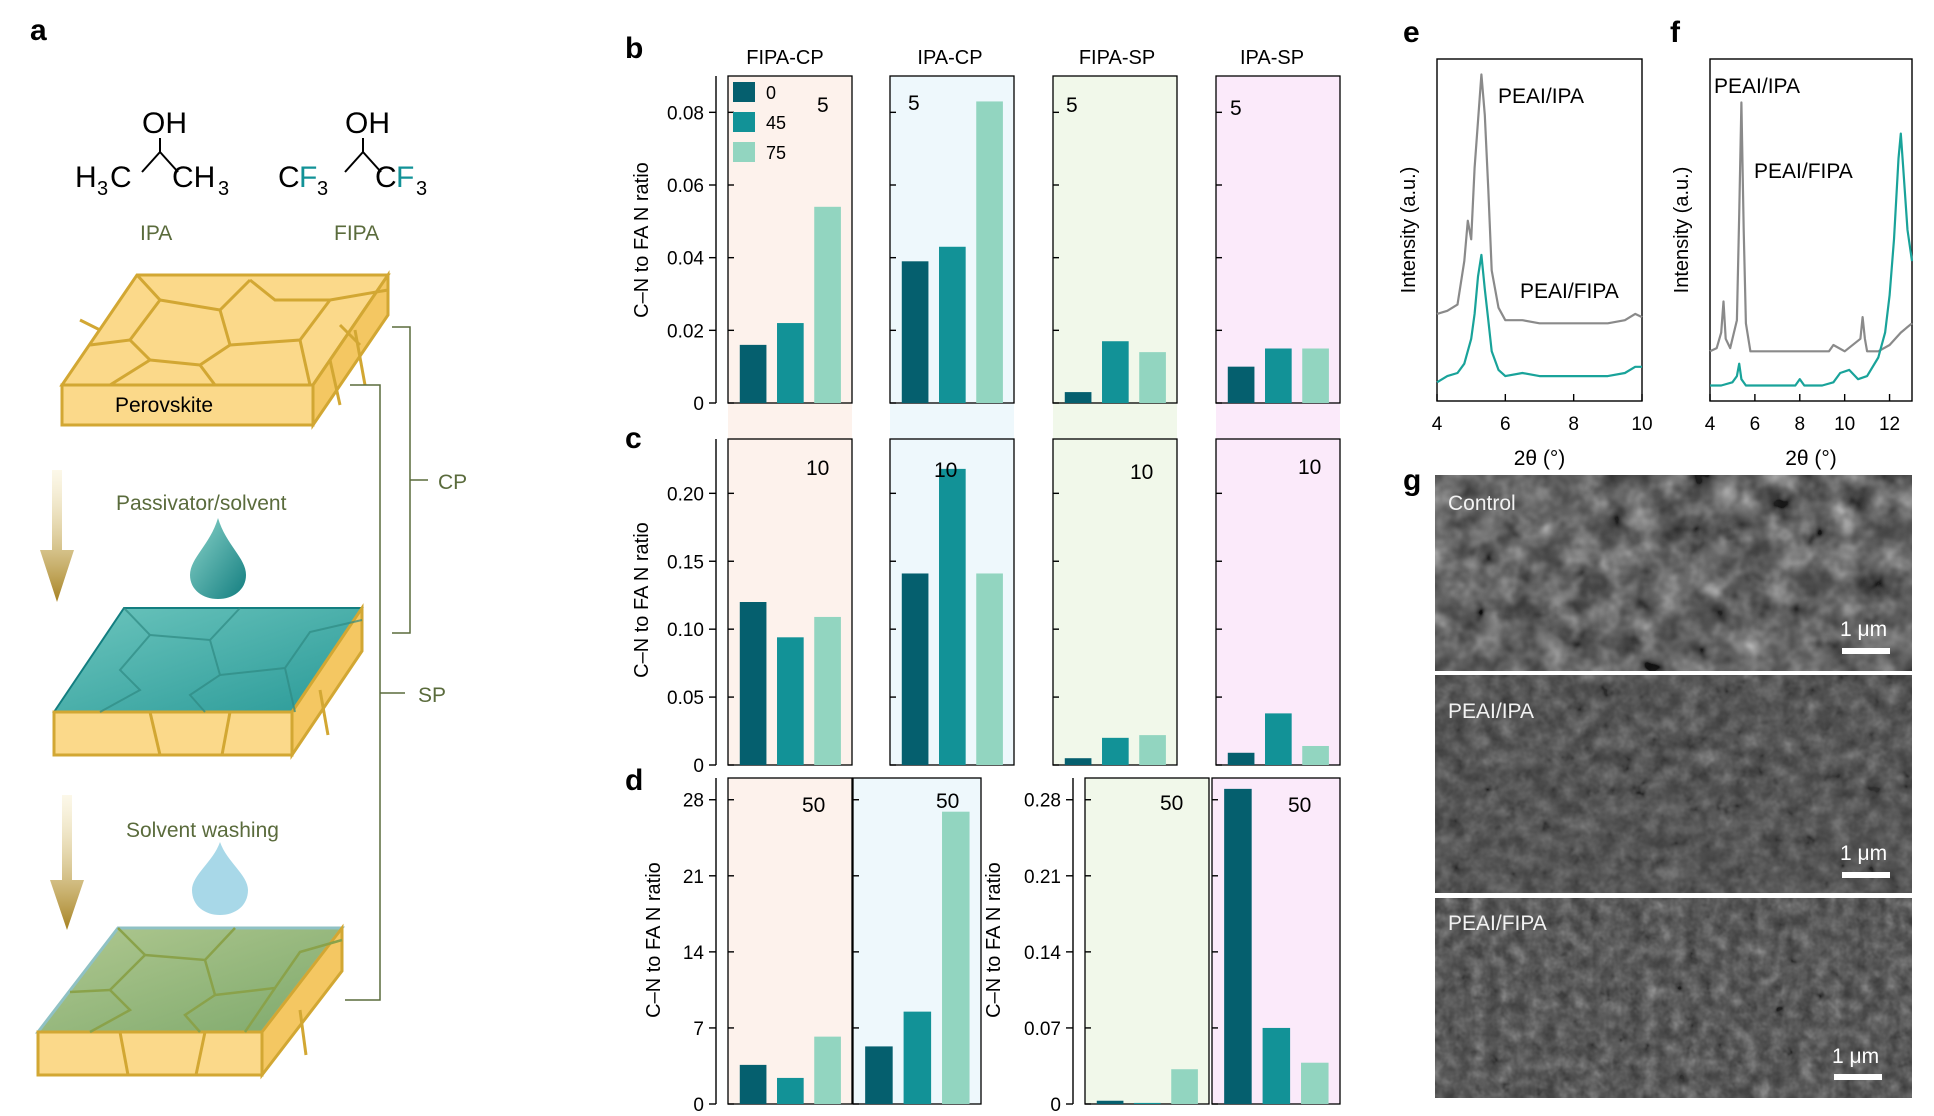 This screenshot has height=1116, width=1934. I want to click on perovskite-text: Perovskite, so click(164, 405).